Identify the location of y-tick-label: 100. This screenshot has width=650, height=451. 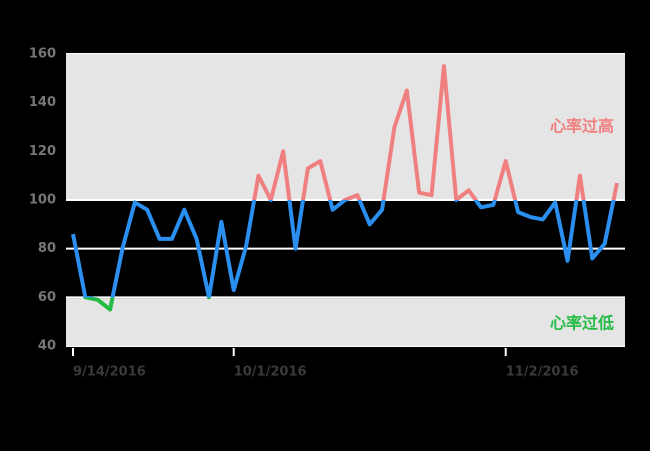
(42, 200).